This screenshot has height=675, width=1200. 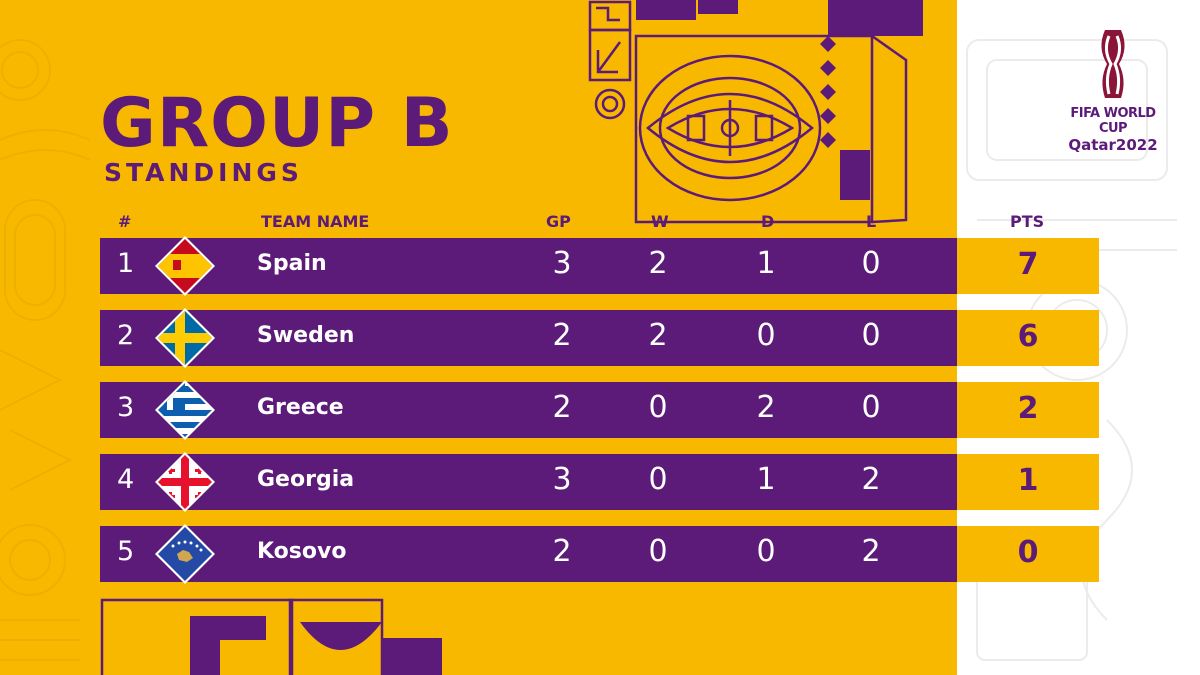 What do you see at coordinates (126, 407) in the screenshot?
I see `team-rank: 3` at bounding box center [126, 407].